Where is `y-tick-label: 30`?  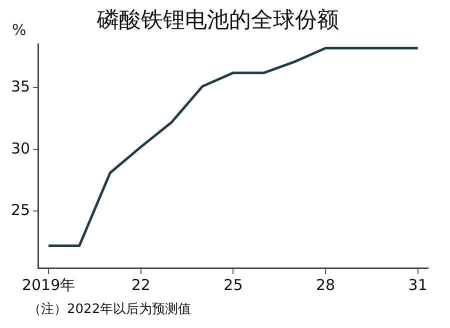 y-tick-label: 30 is located at coordinates (20, 148).